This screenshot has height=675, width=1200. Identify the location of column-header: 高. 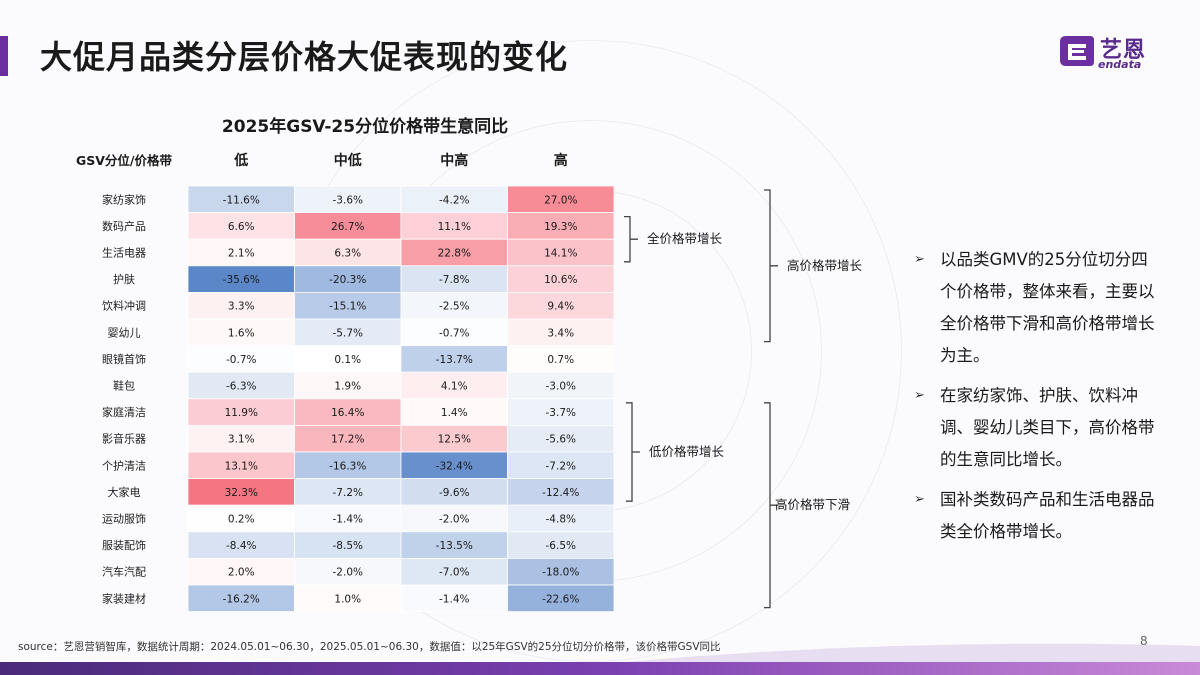
(561, 160).